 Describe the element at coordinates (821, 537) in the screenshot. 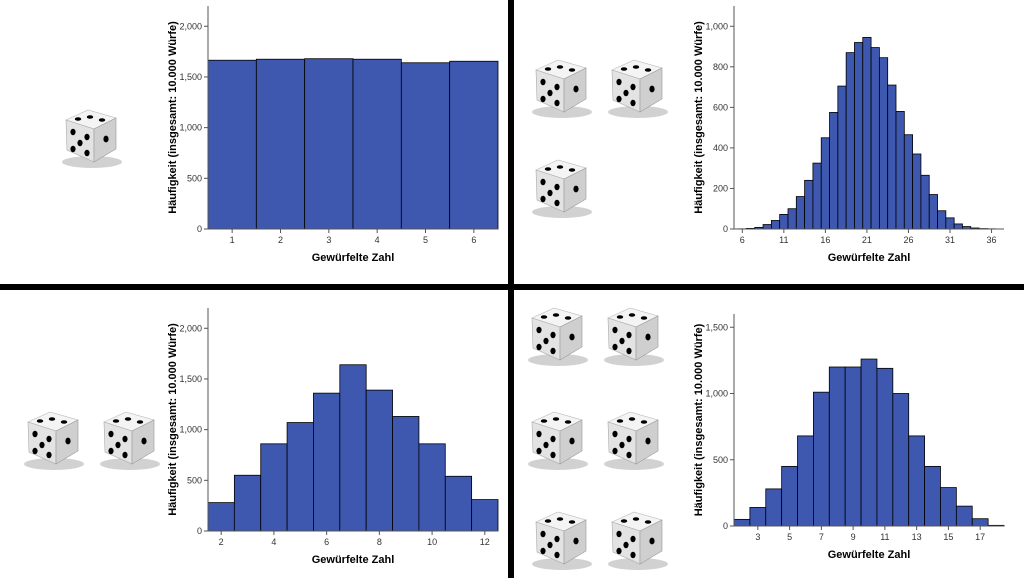

I see `x-tick-label: 7` at that location.